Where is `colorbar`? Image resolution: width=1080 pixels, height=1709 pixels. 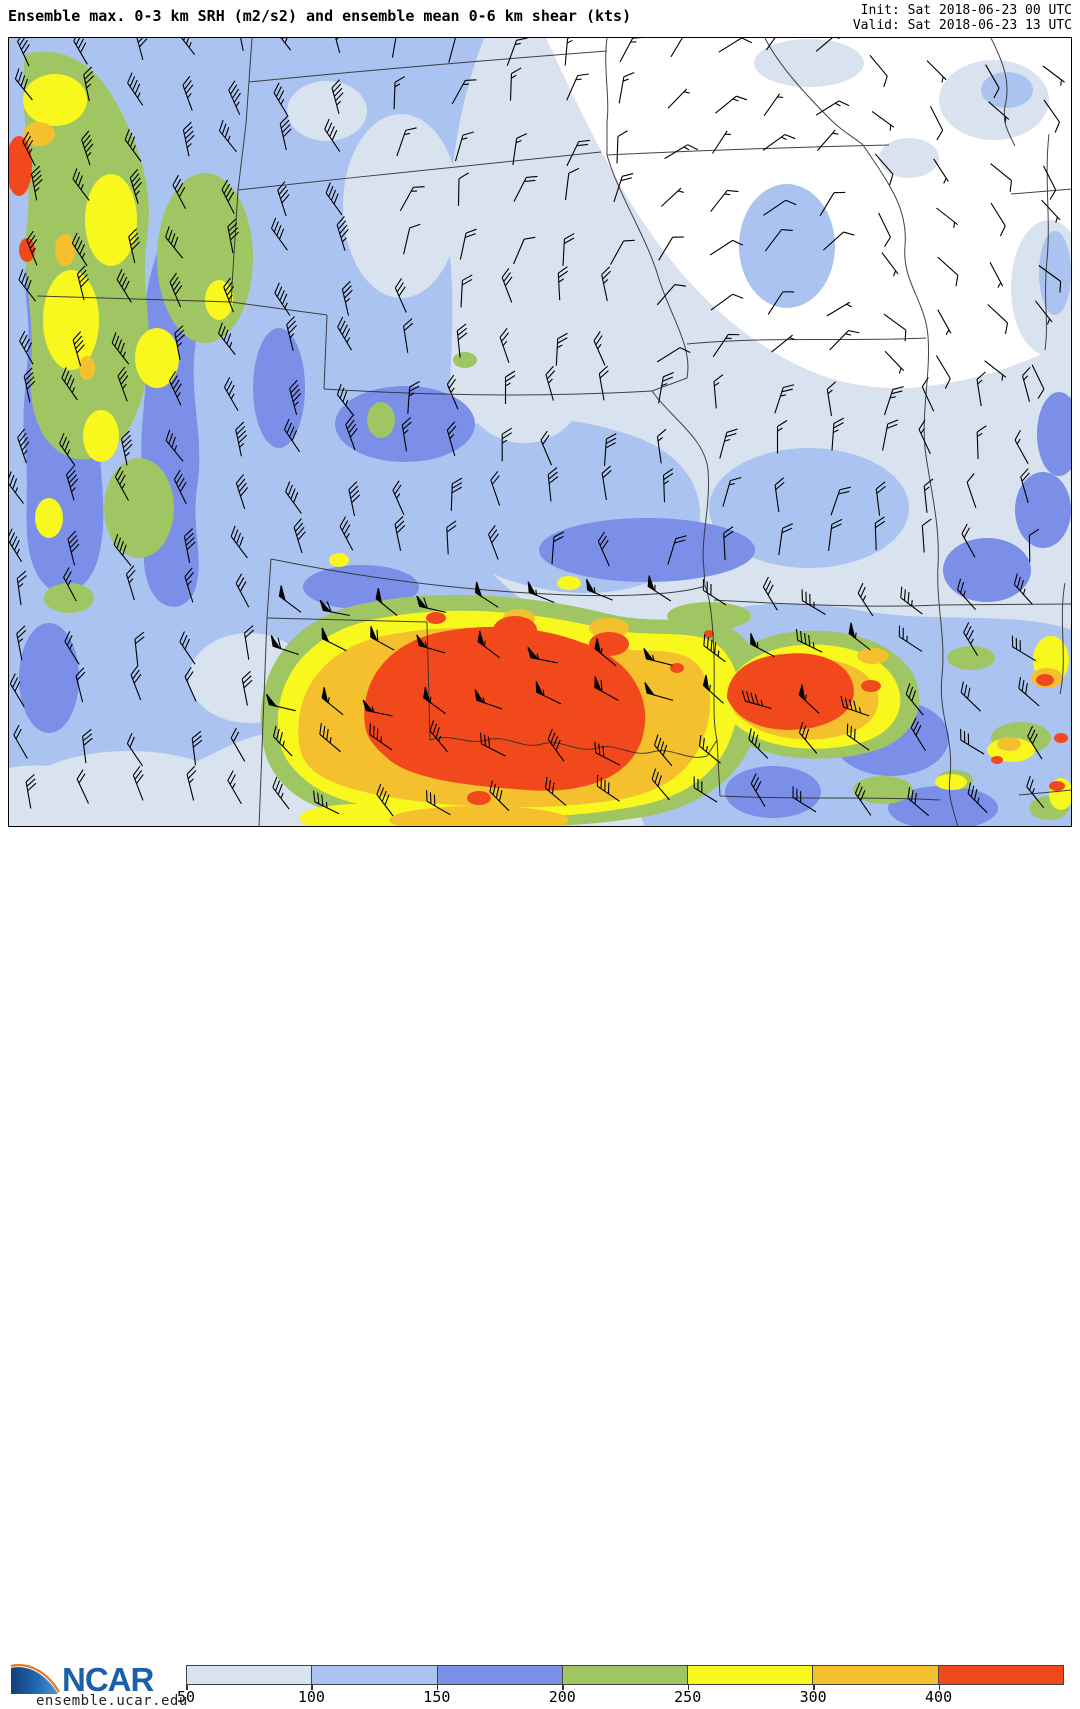
colorbar is located at coordinates (625, 1675).